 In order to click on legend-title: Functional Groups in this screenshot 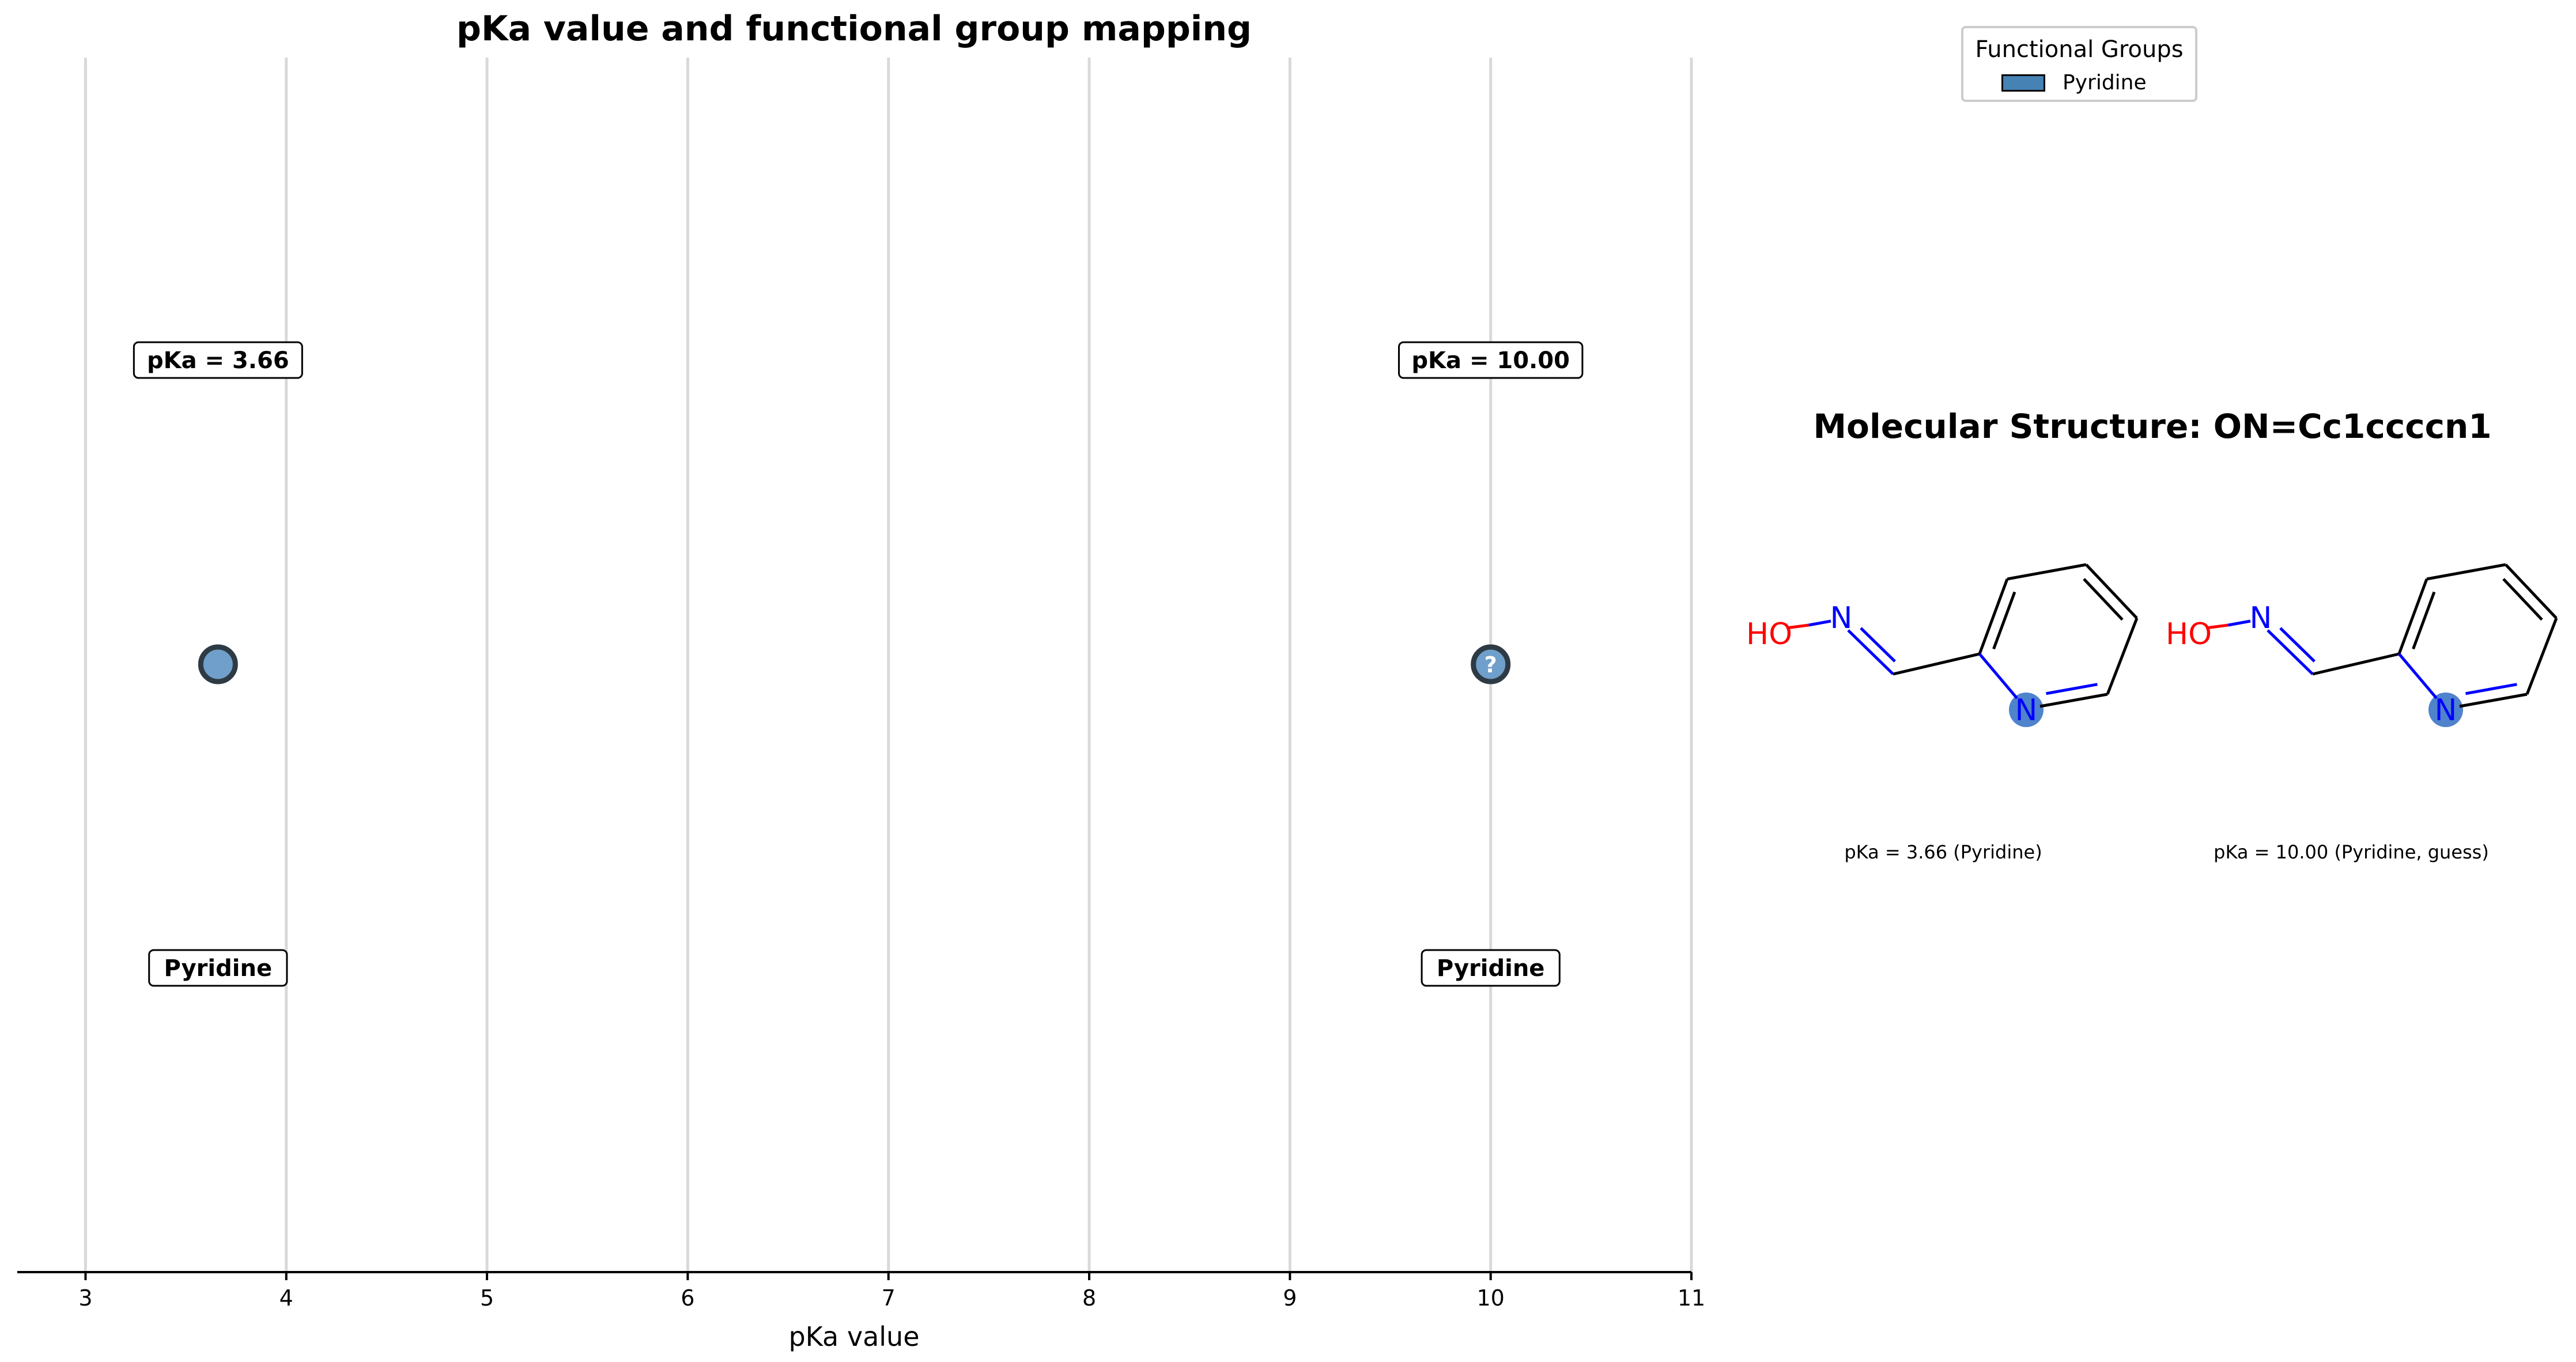, I will do `click(2079, 49)`.